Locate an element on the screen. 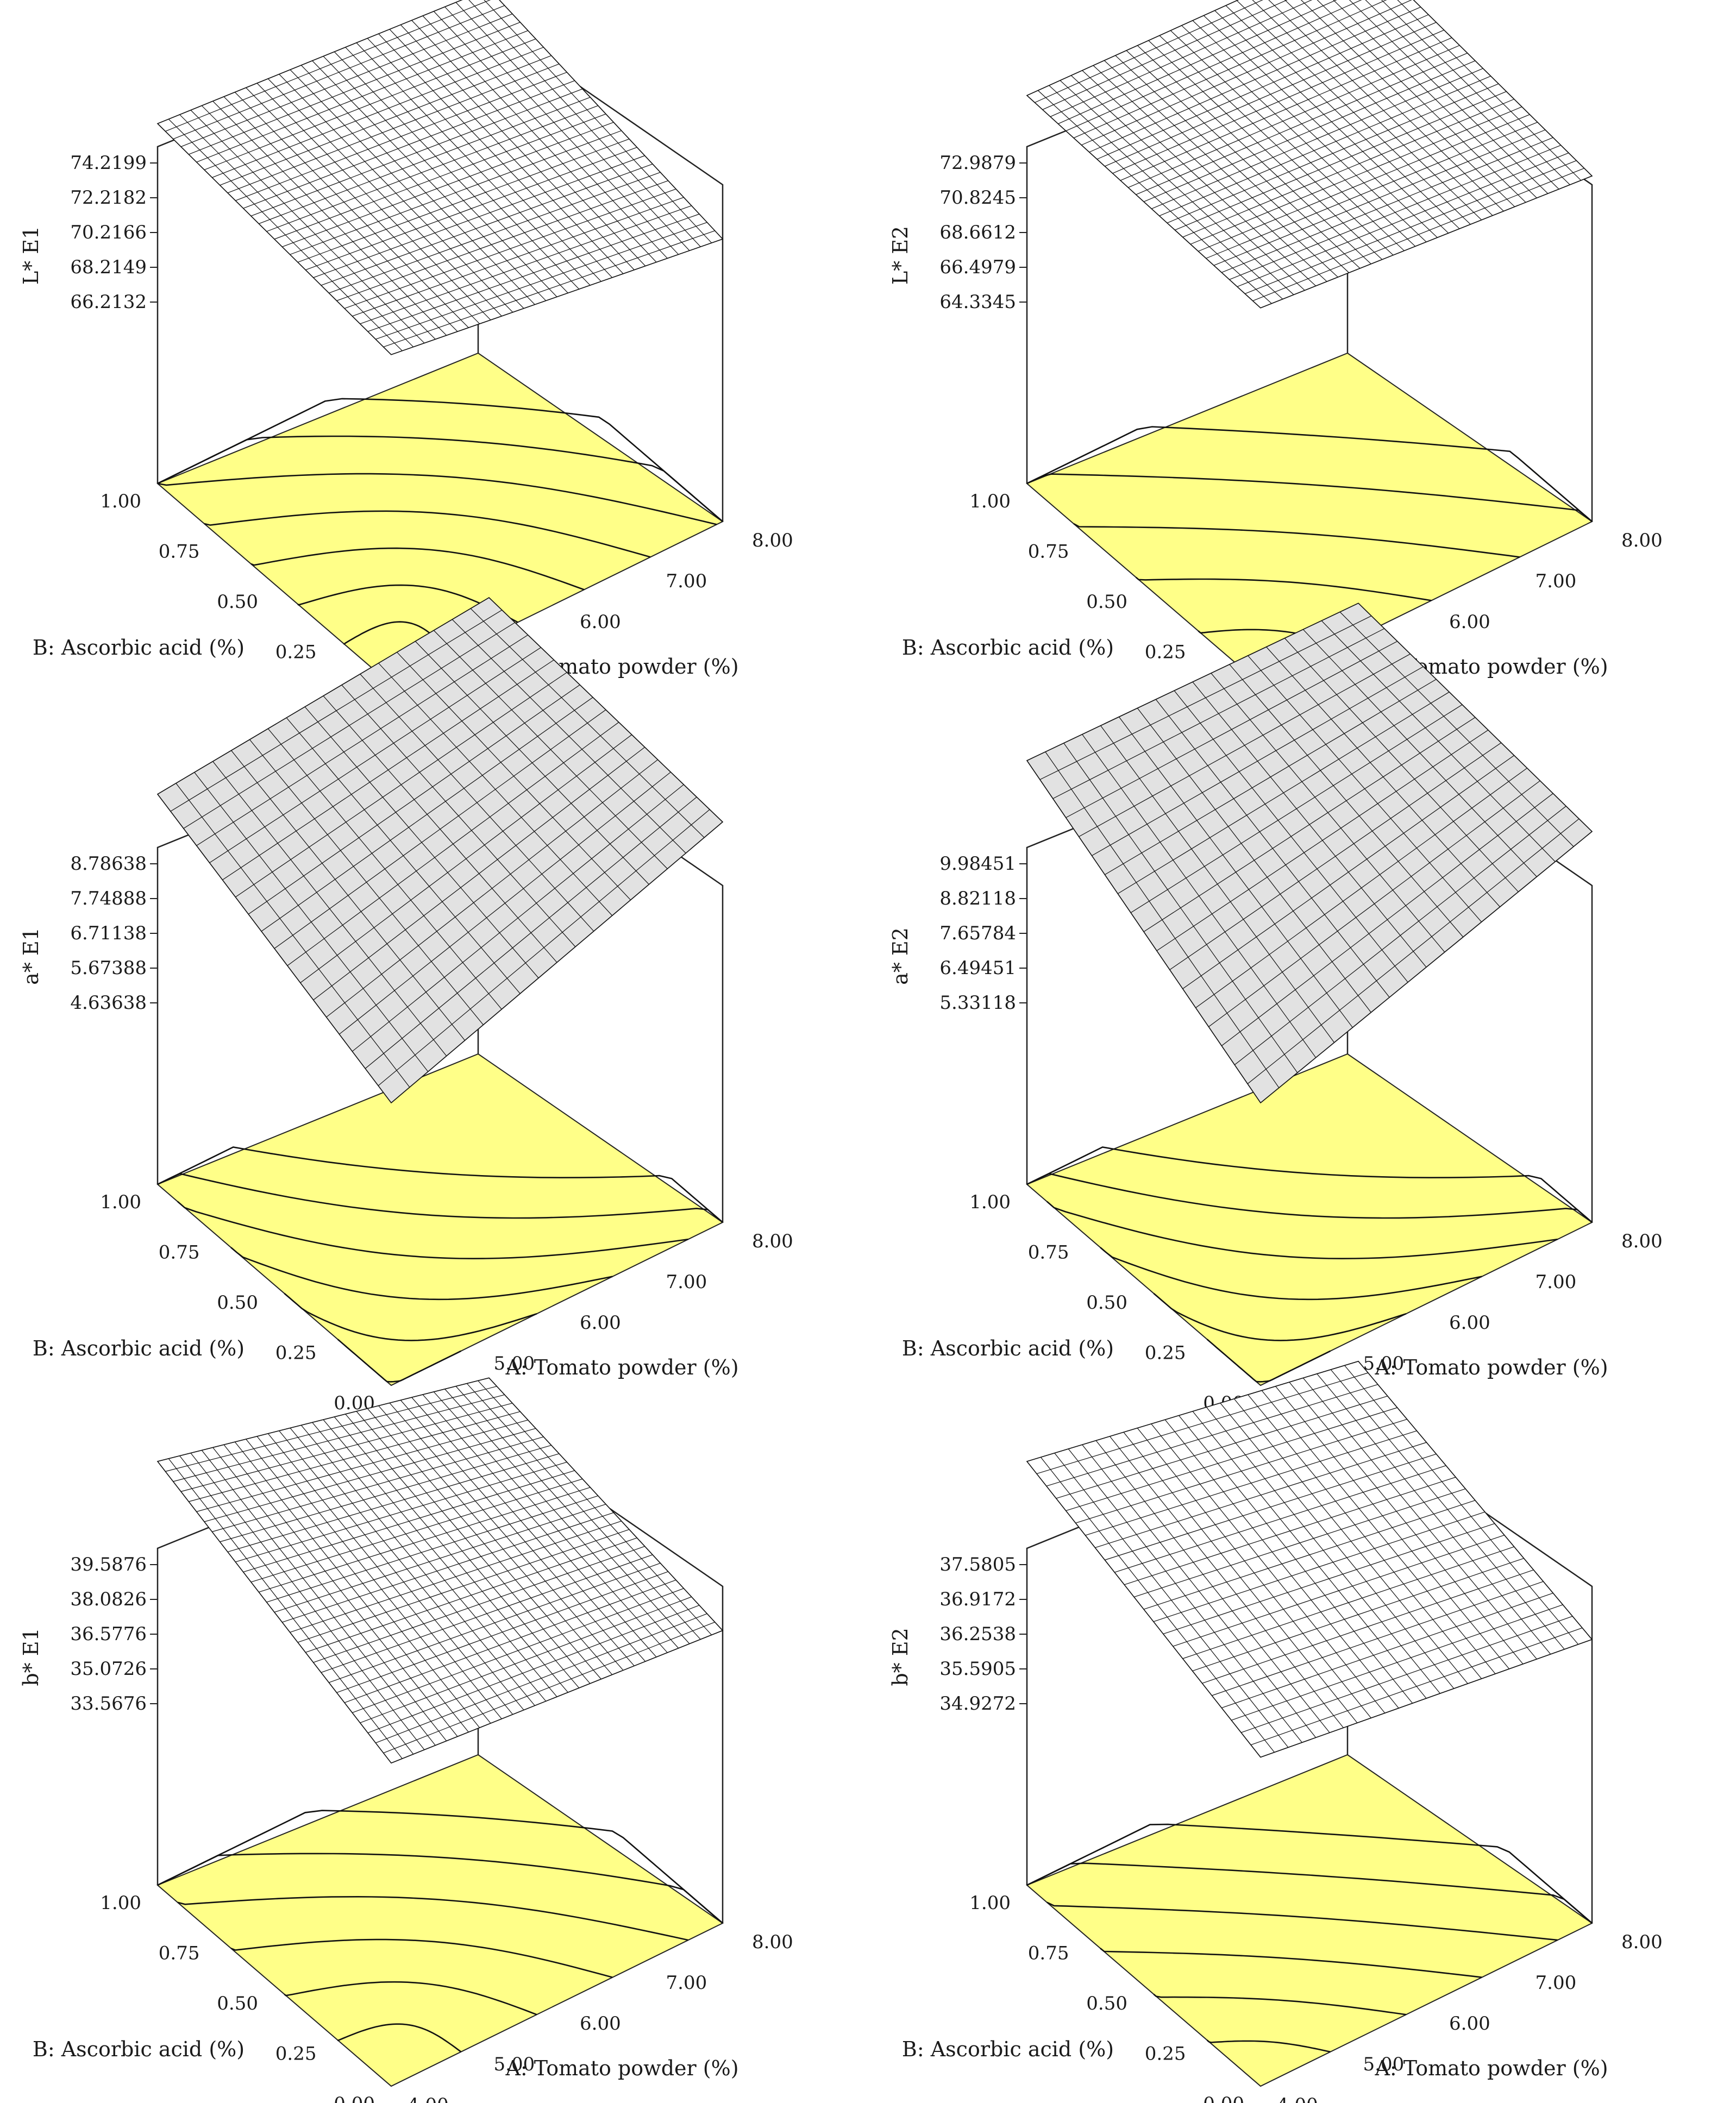 Image resolution: width=1736 pixels, height=2103 pixels. z-tick-label: 38.0826 is located at coordinates (108, 1599).